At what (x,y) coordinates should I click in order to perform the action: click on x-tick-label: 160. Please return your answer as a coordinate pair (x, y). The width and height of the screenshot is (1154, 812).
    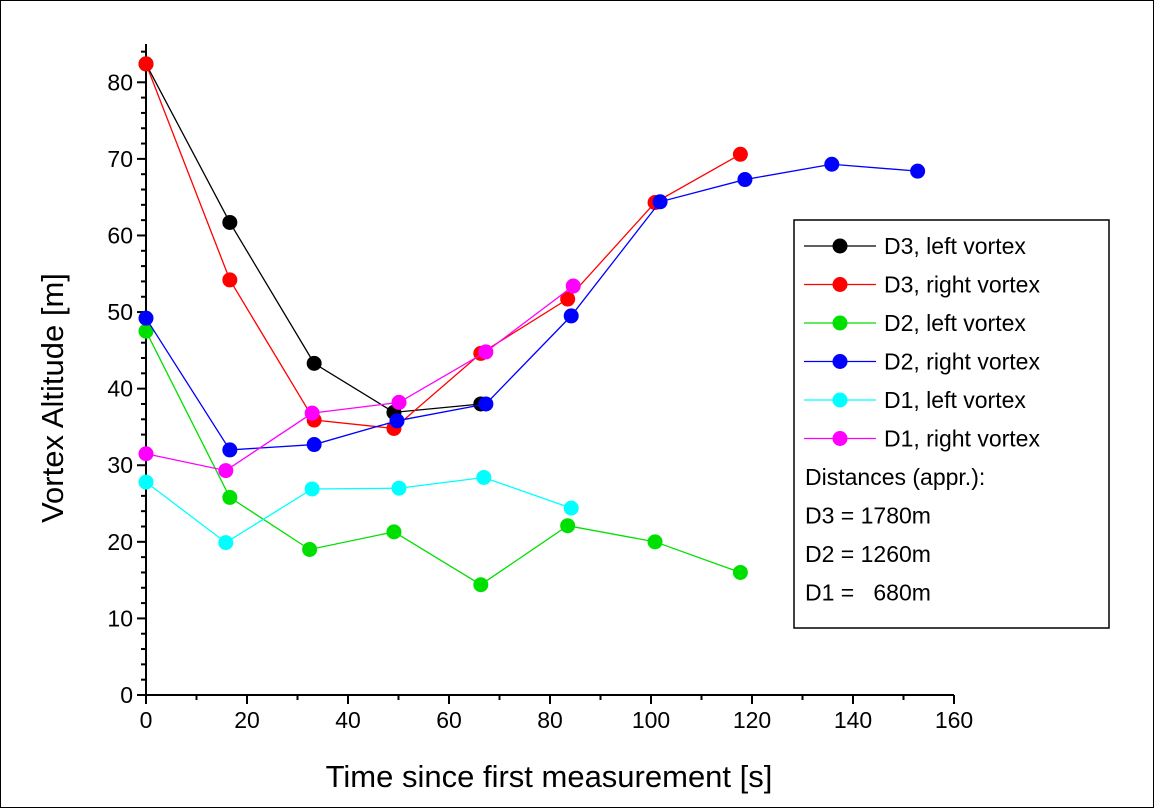
    Looking at the image, I should click on (954, 720).